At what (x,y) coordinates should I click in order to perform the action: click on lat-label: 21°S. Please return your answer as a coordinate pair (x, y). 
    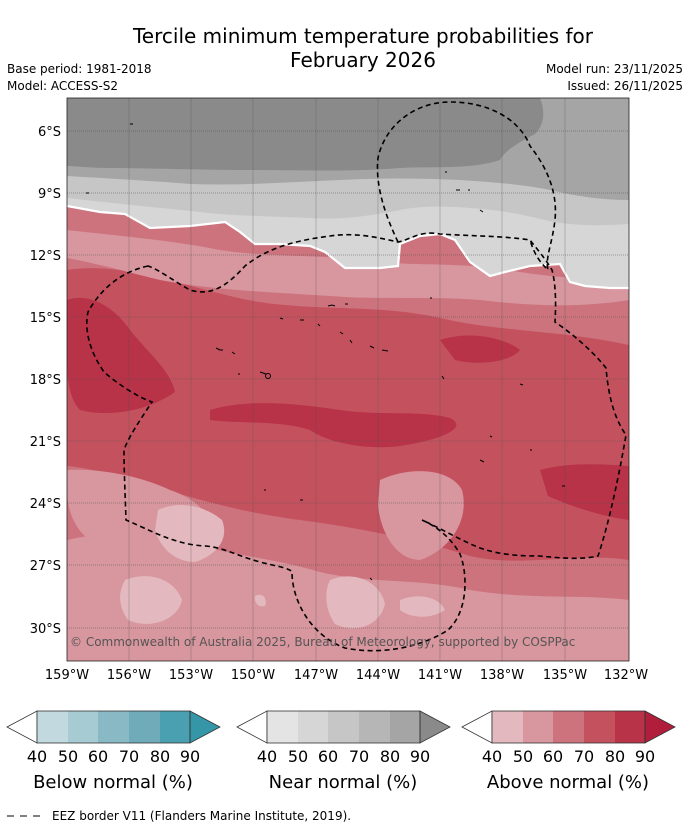
    Looking at the image, I should click on (45, 442).